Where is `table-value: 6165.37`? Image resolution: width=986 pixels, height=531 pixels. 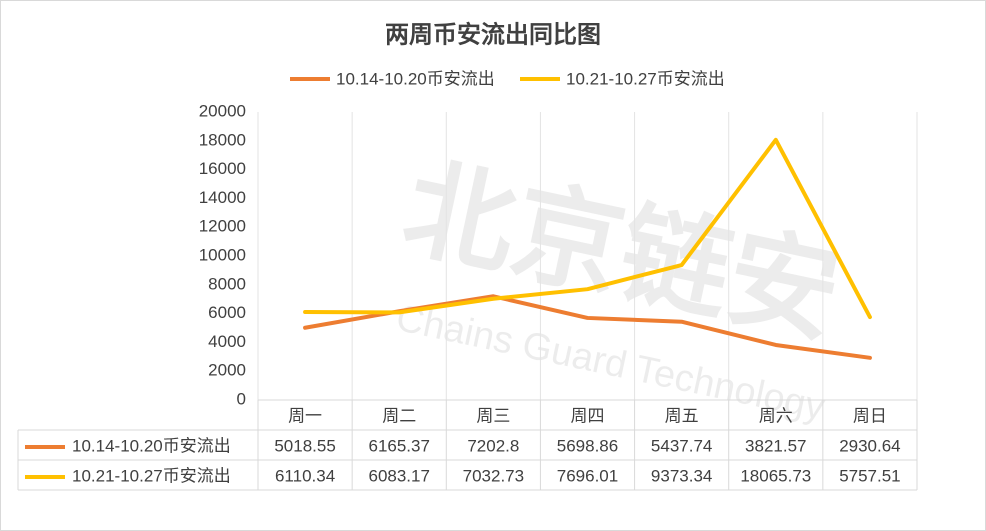 table-value: 6165.37 is located at coordinates (398, 445).